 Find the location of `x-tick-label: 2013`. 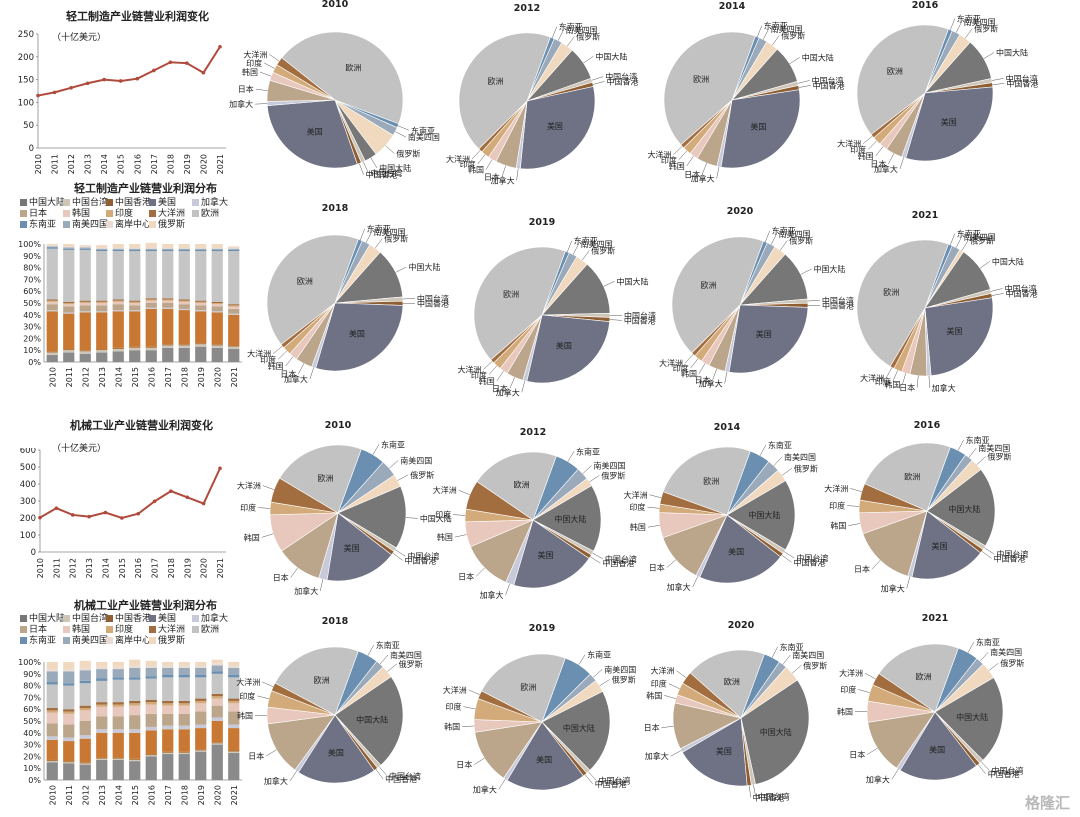

x-tick-label: 2013 is located at coordinates (102, 377).